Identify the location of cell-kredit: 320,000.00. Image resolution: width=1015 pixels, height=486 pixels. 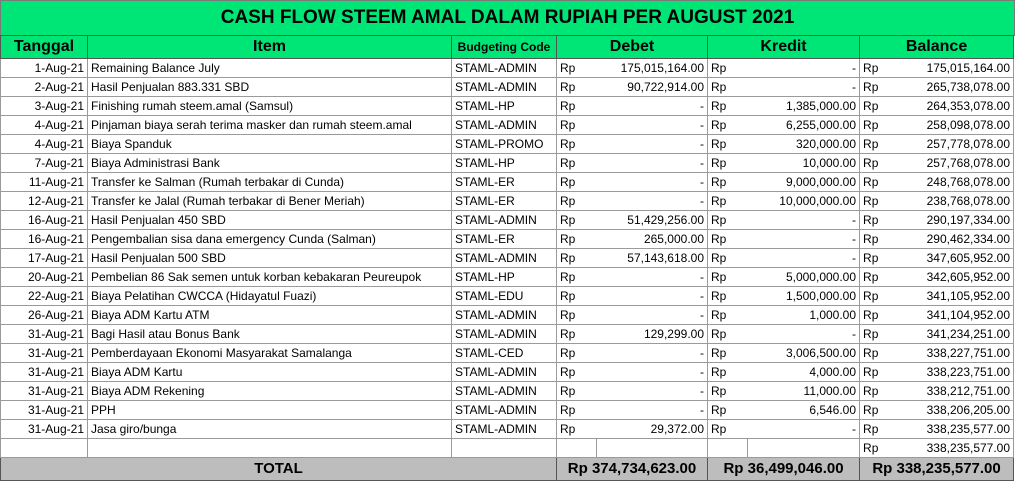
(804, 144).